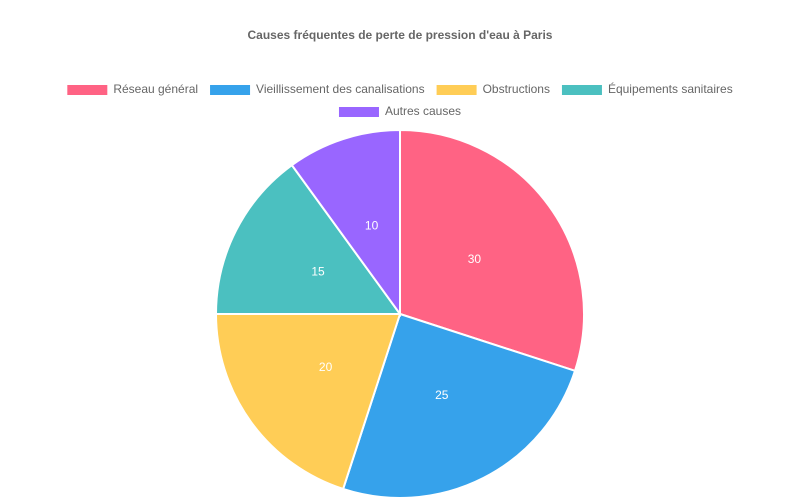 The height and width of the screenshot is (500, 800). What do you see at coordinates (372, 226) in the screenshot?
I see `value-label: 10` at bounding box center [372, 226].